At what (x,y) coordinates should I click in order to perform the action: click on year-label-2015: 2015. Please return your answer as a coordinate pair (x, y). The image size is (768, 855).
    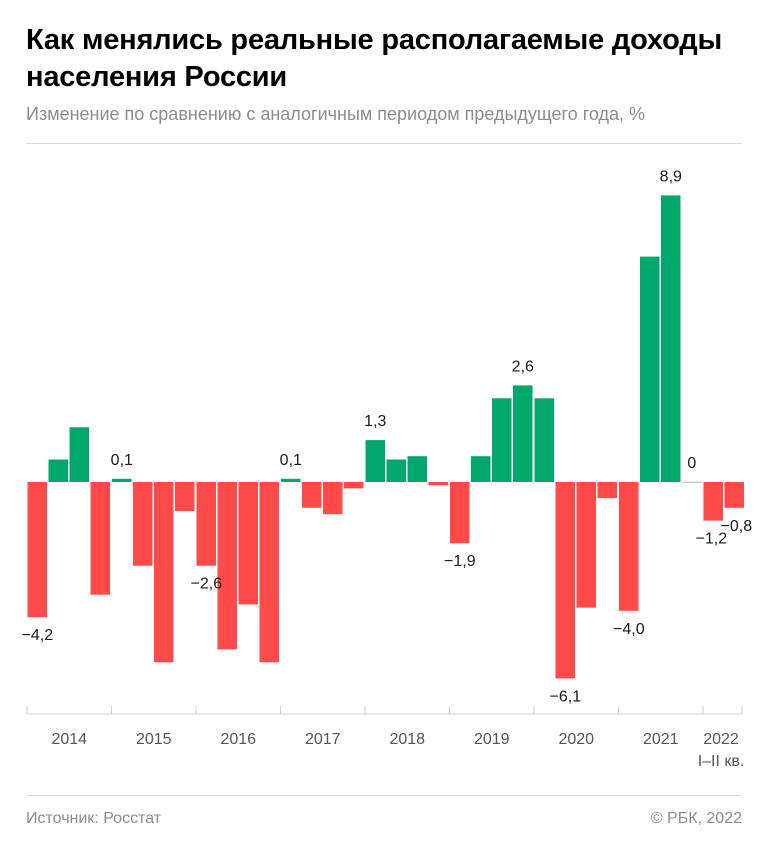
    Looking at the image, I should click on (154, 739).